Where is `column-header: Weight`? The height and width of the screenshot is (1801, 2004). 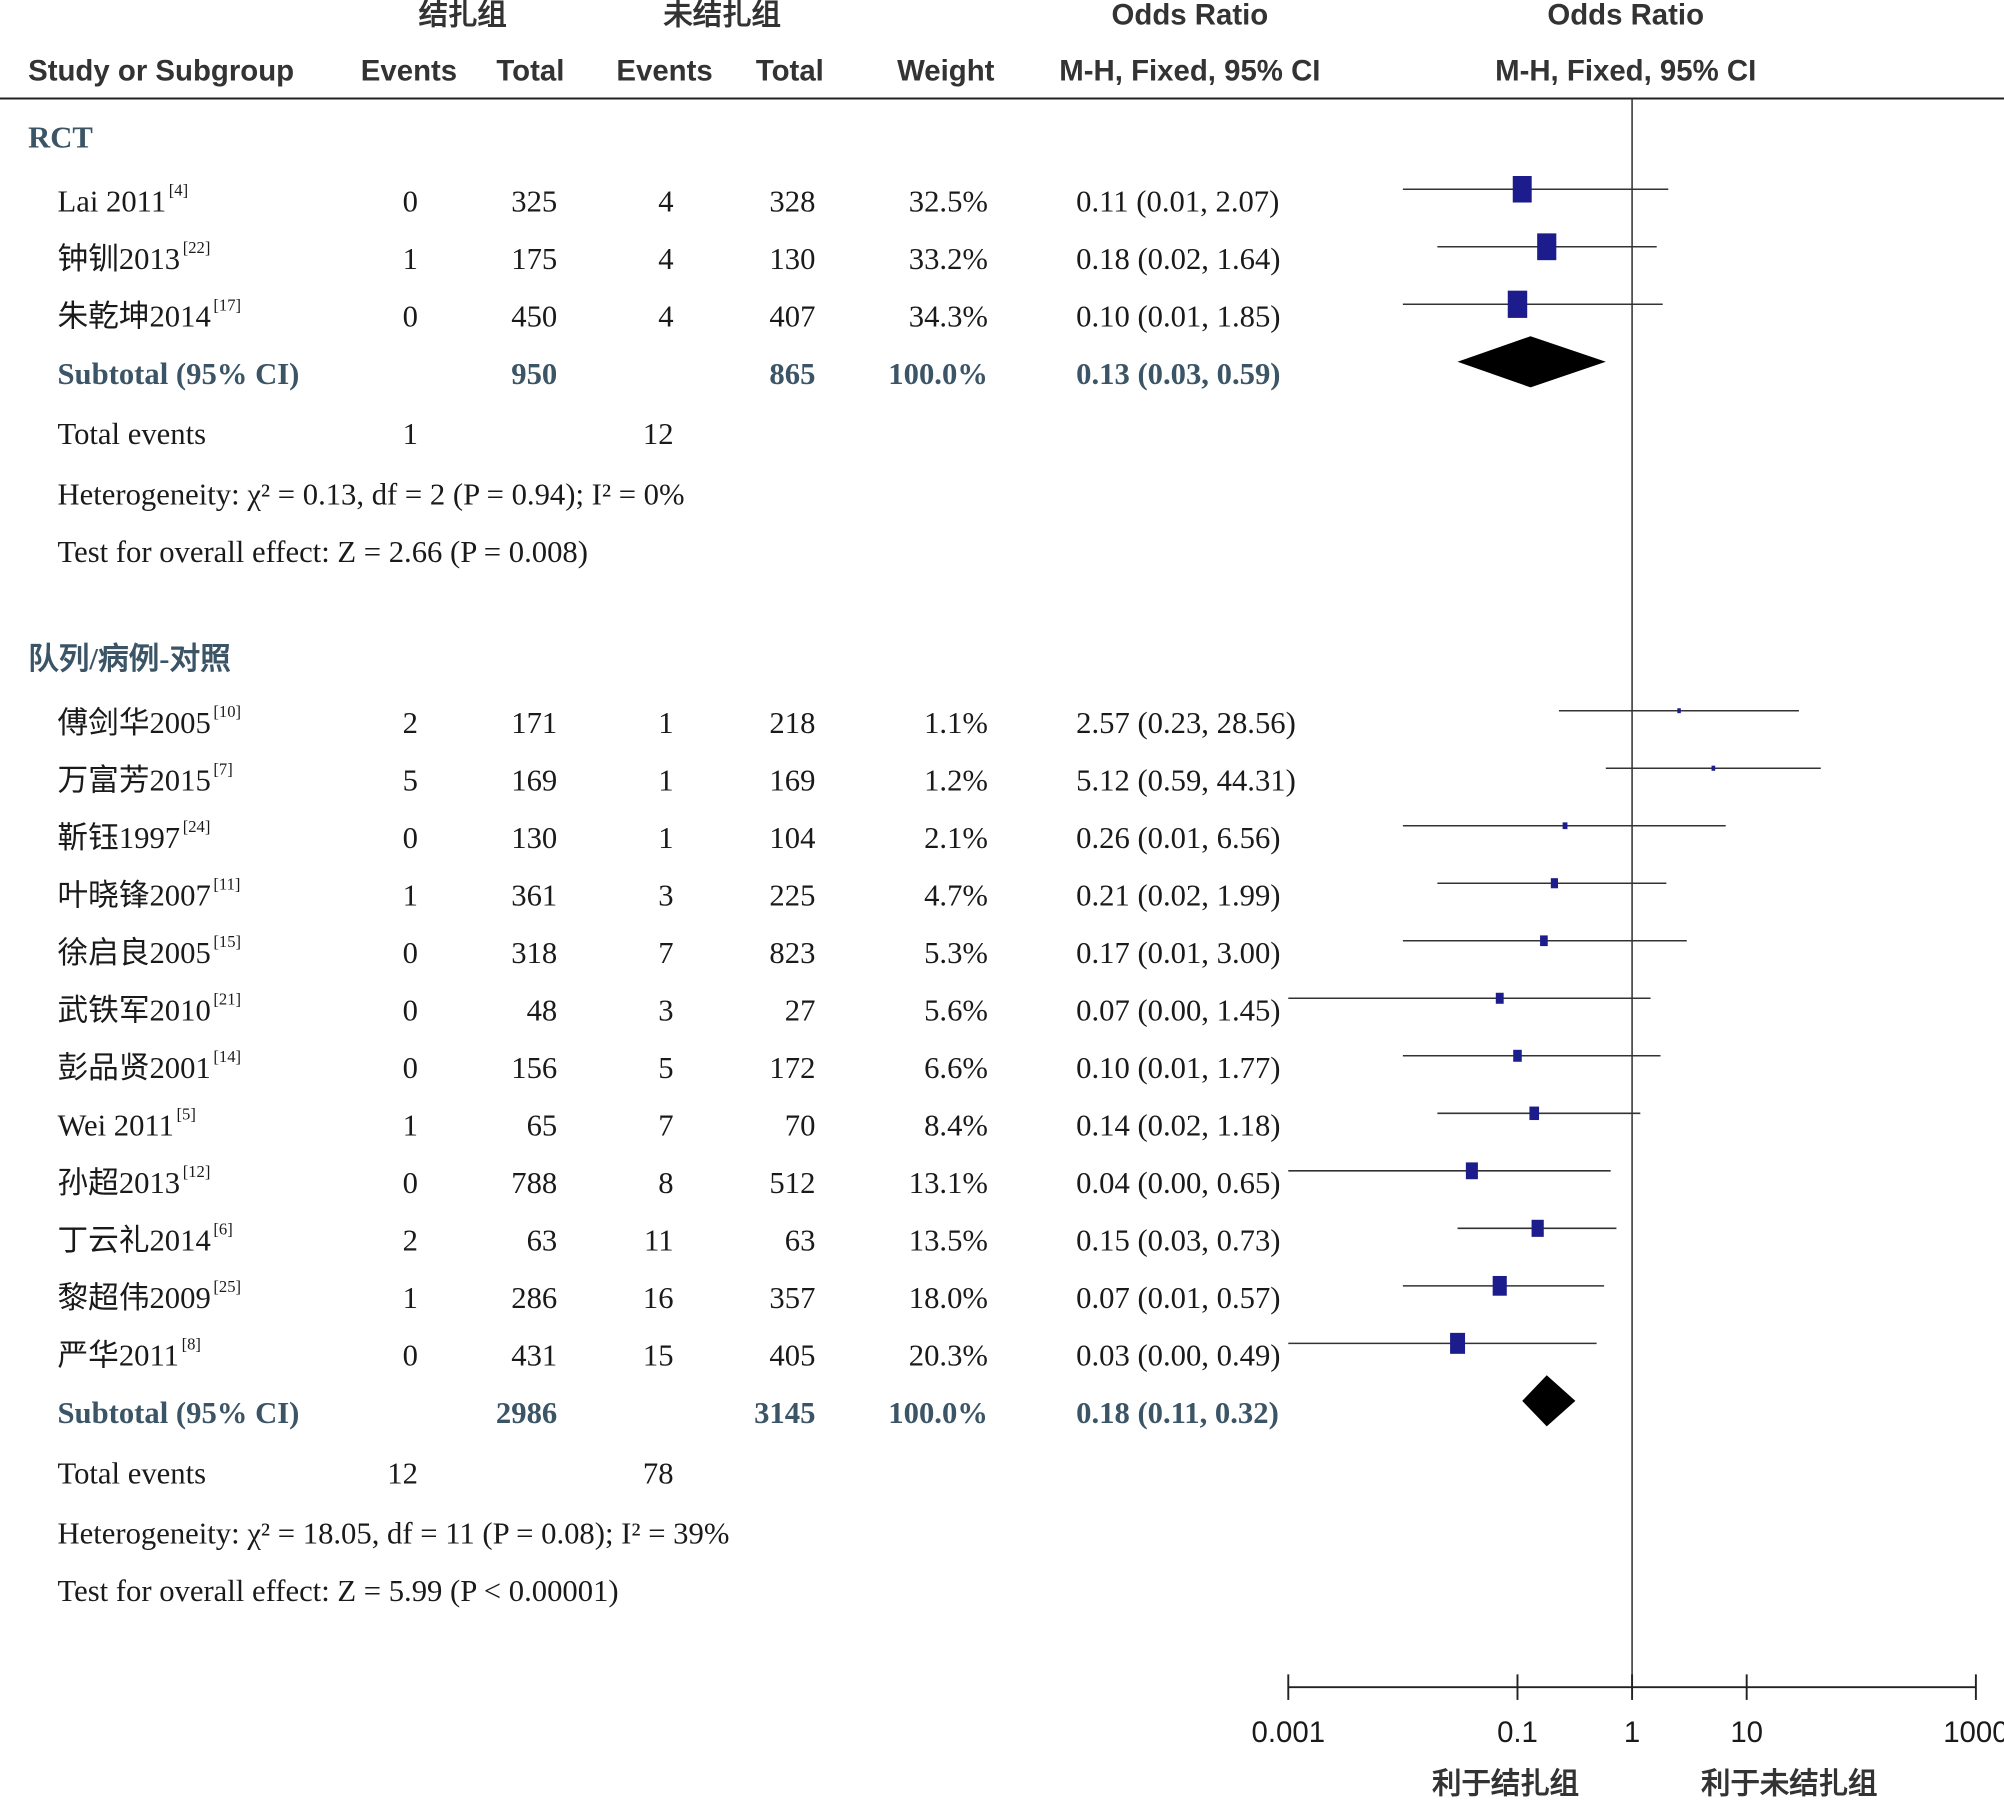
column-header: Weight is located at coordinates (946, 71).